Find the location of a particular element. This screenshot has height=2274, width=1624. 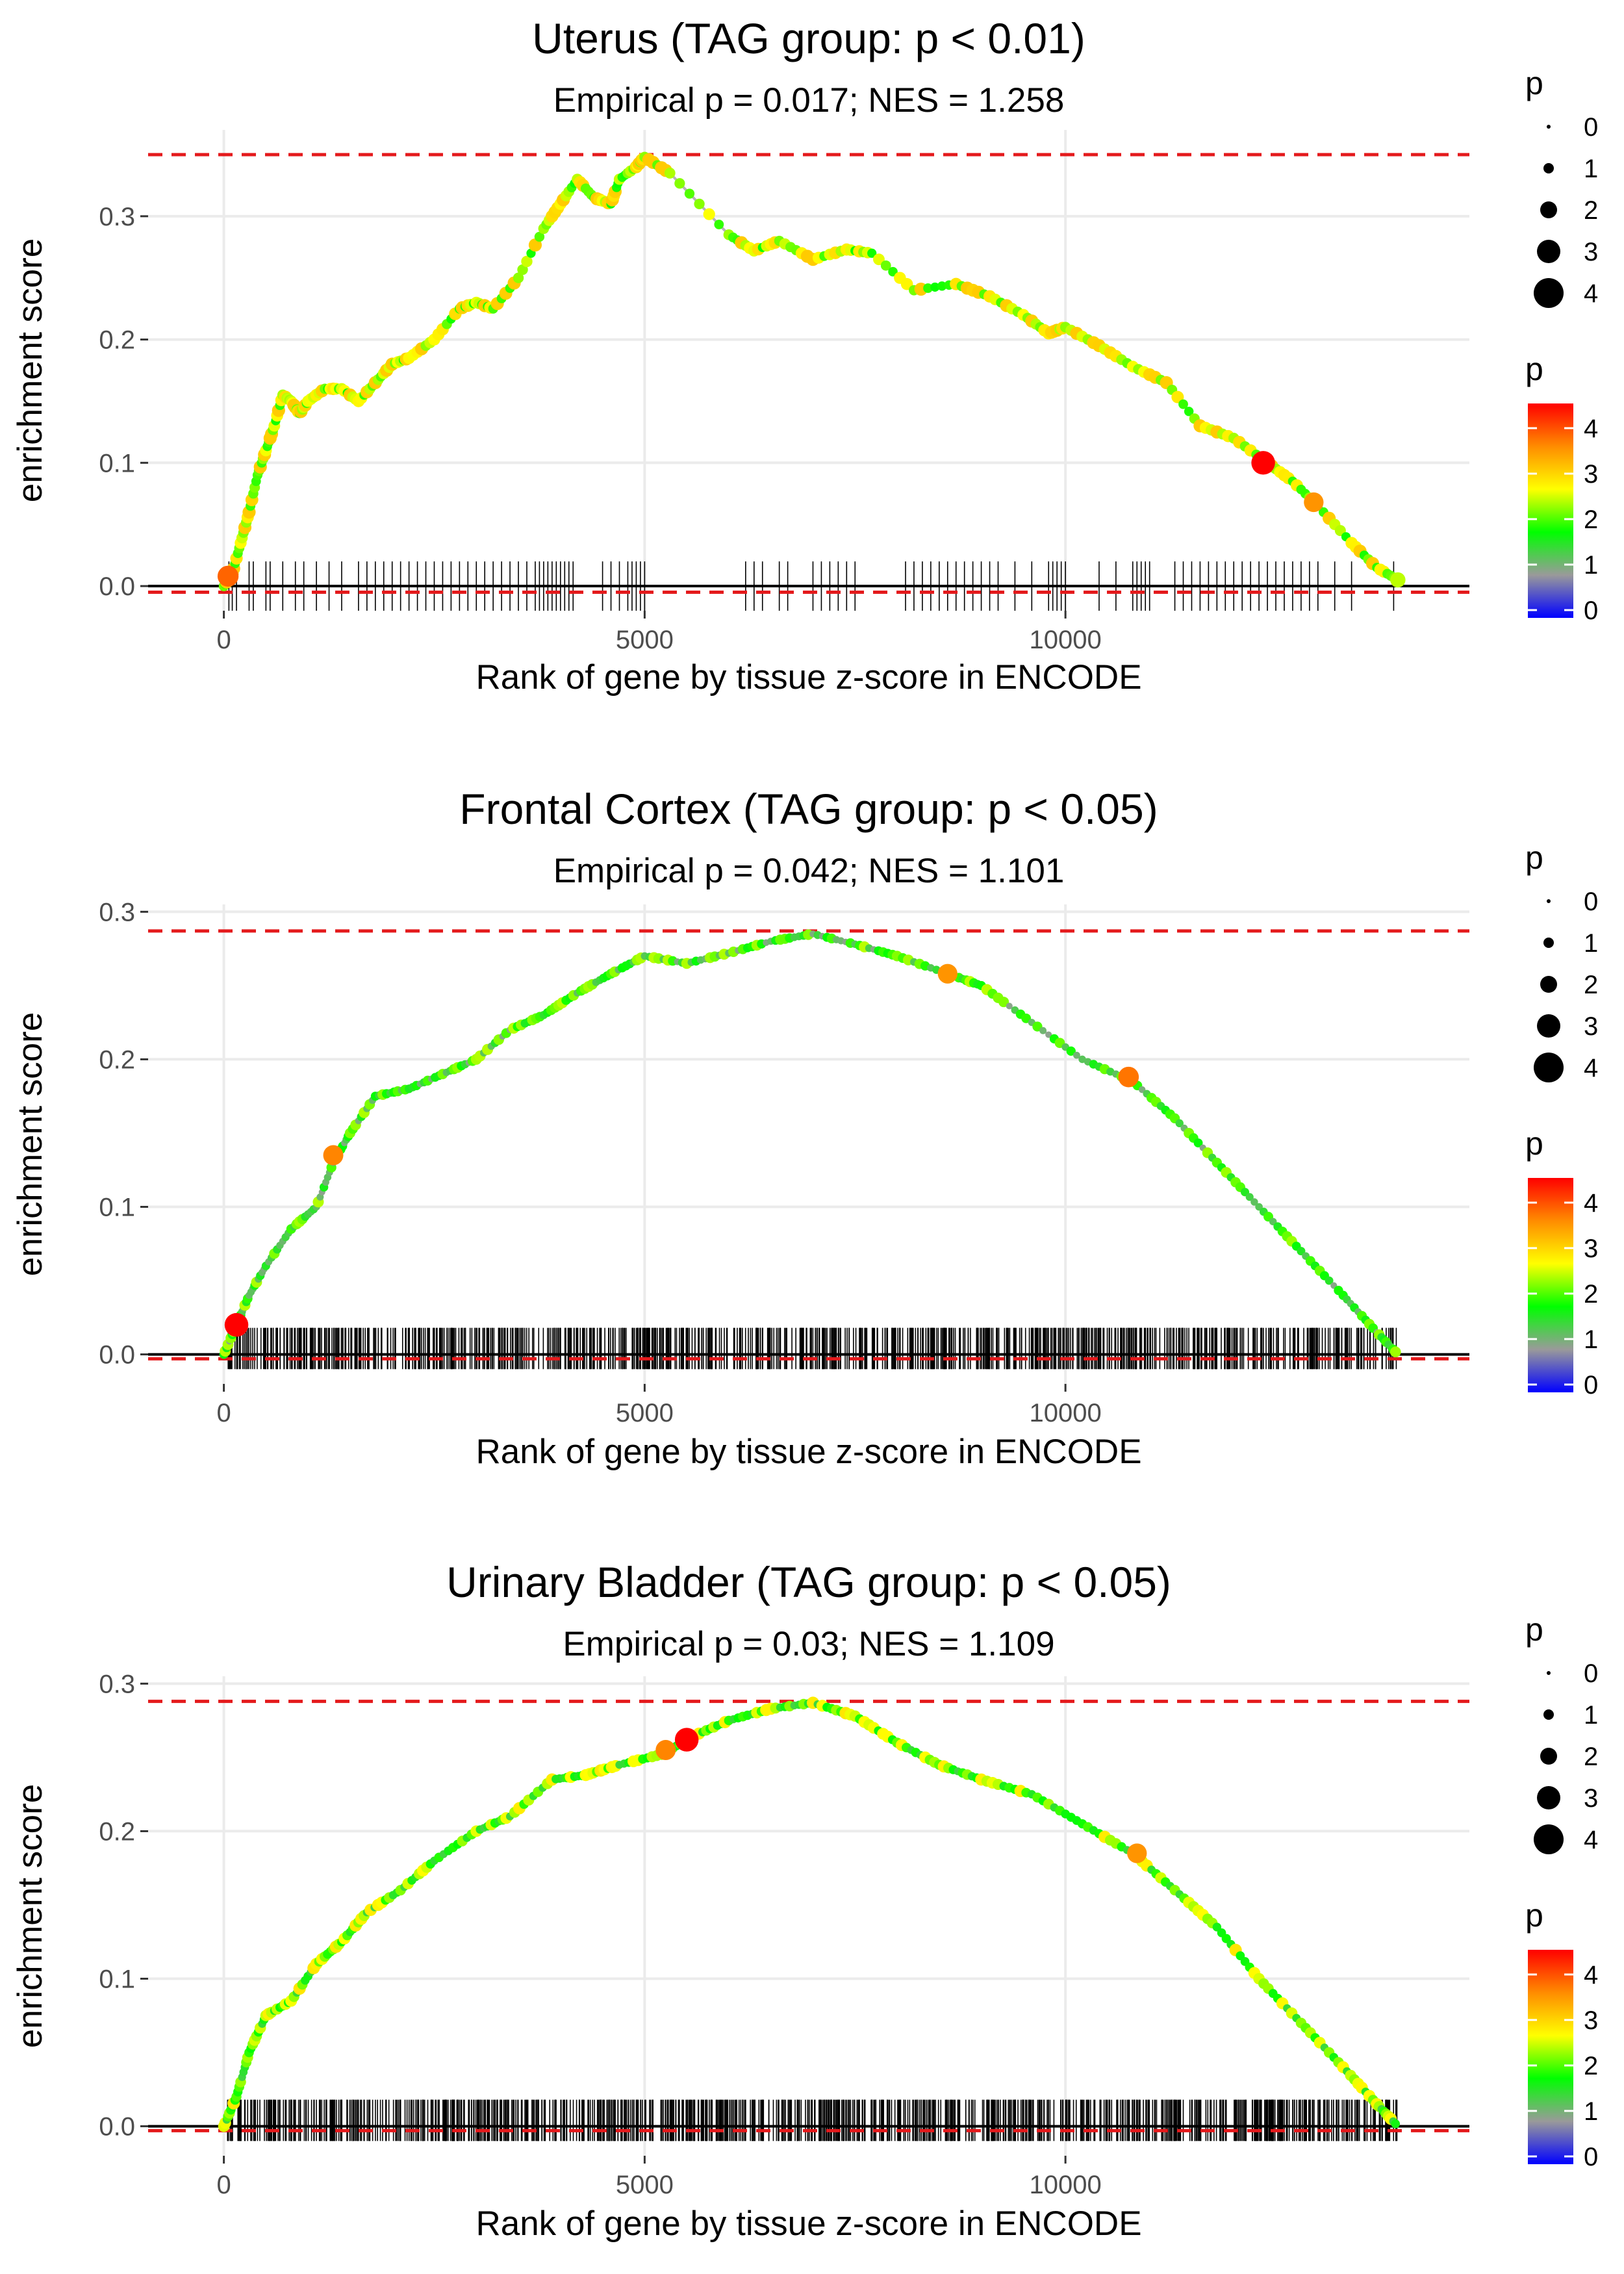

panel-title: Urinary Bladder (TAG group: p < 0.05) is located at coordinates (808, 1582).